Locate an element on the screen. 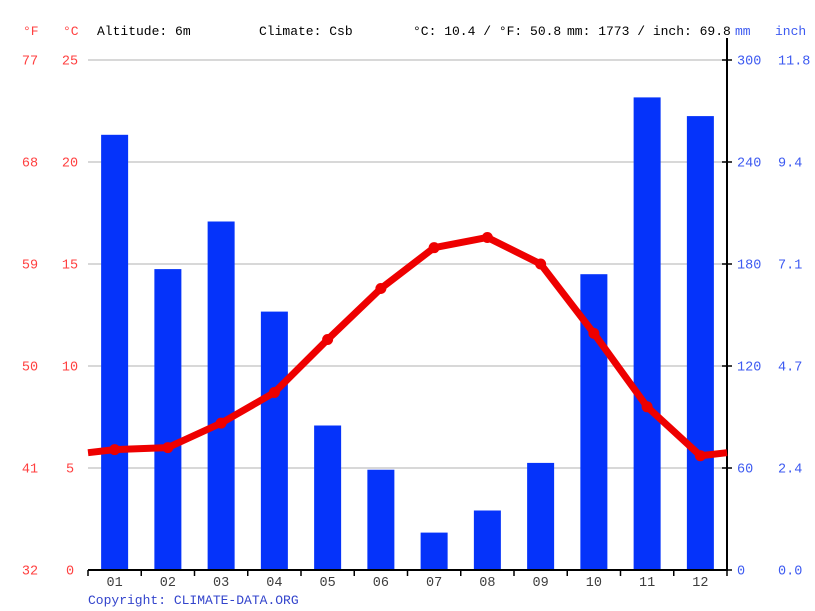  month-label: 11 is located at coordinates (647, 583).